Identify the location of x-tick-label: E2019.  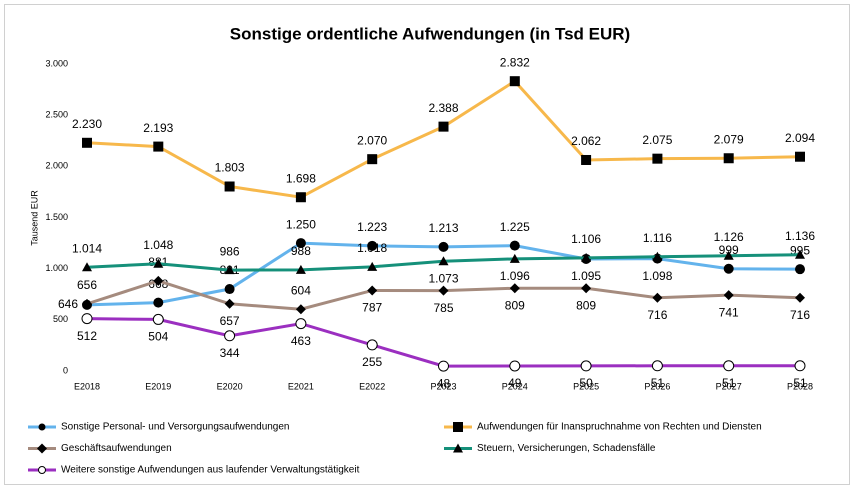
(158, 386).